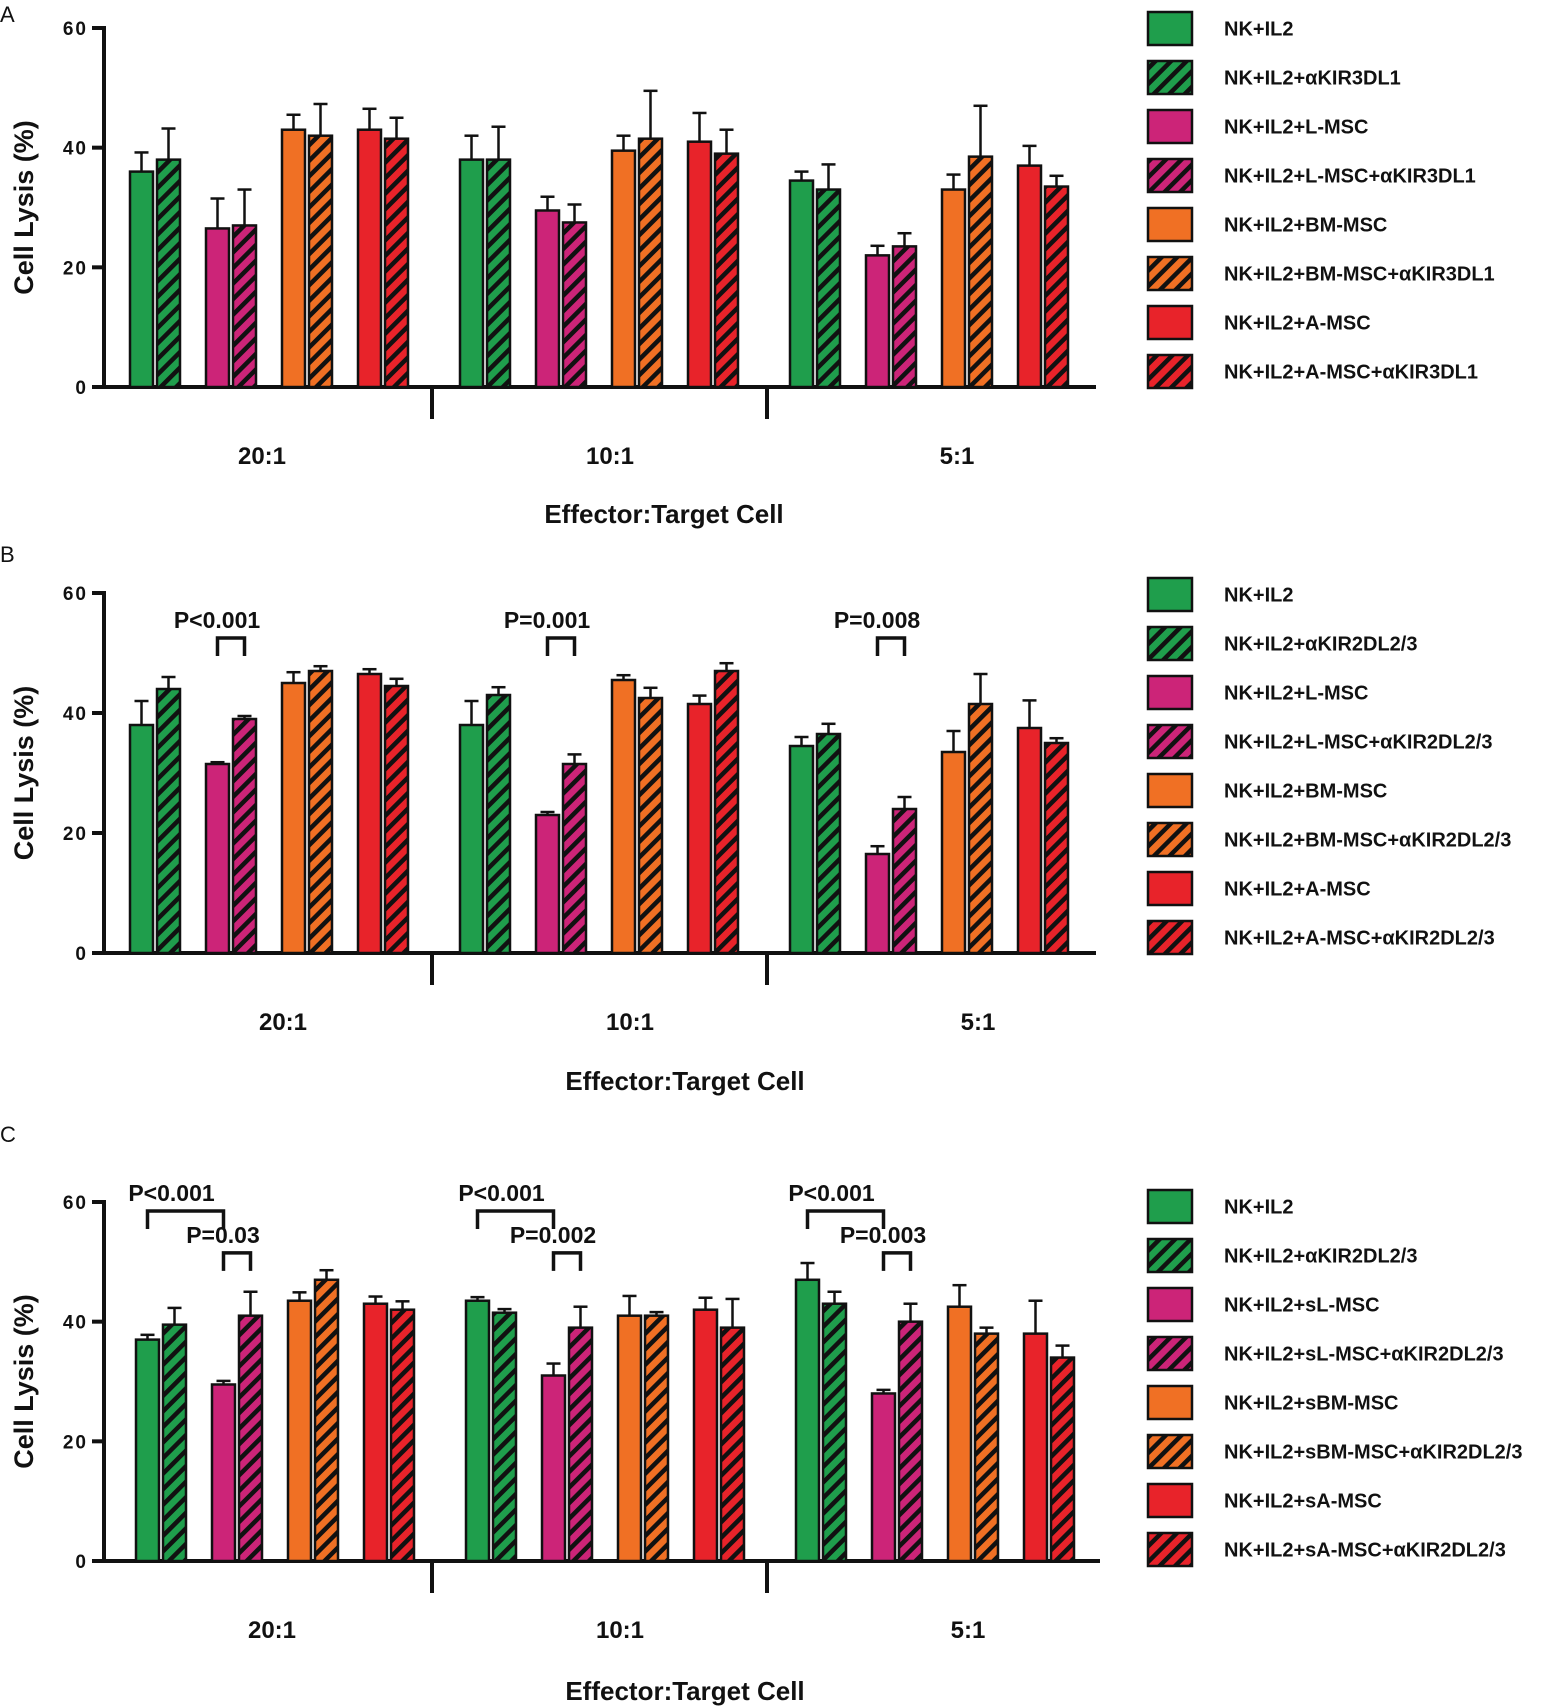  Describe the element at coordinates (1170, 273) in the screenshot. I see `legend-swatch-nk-il2-bm-msc-akir3dl1` at that location.